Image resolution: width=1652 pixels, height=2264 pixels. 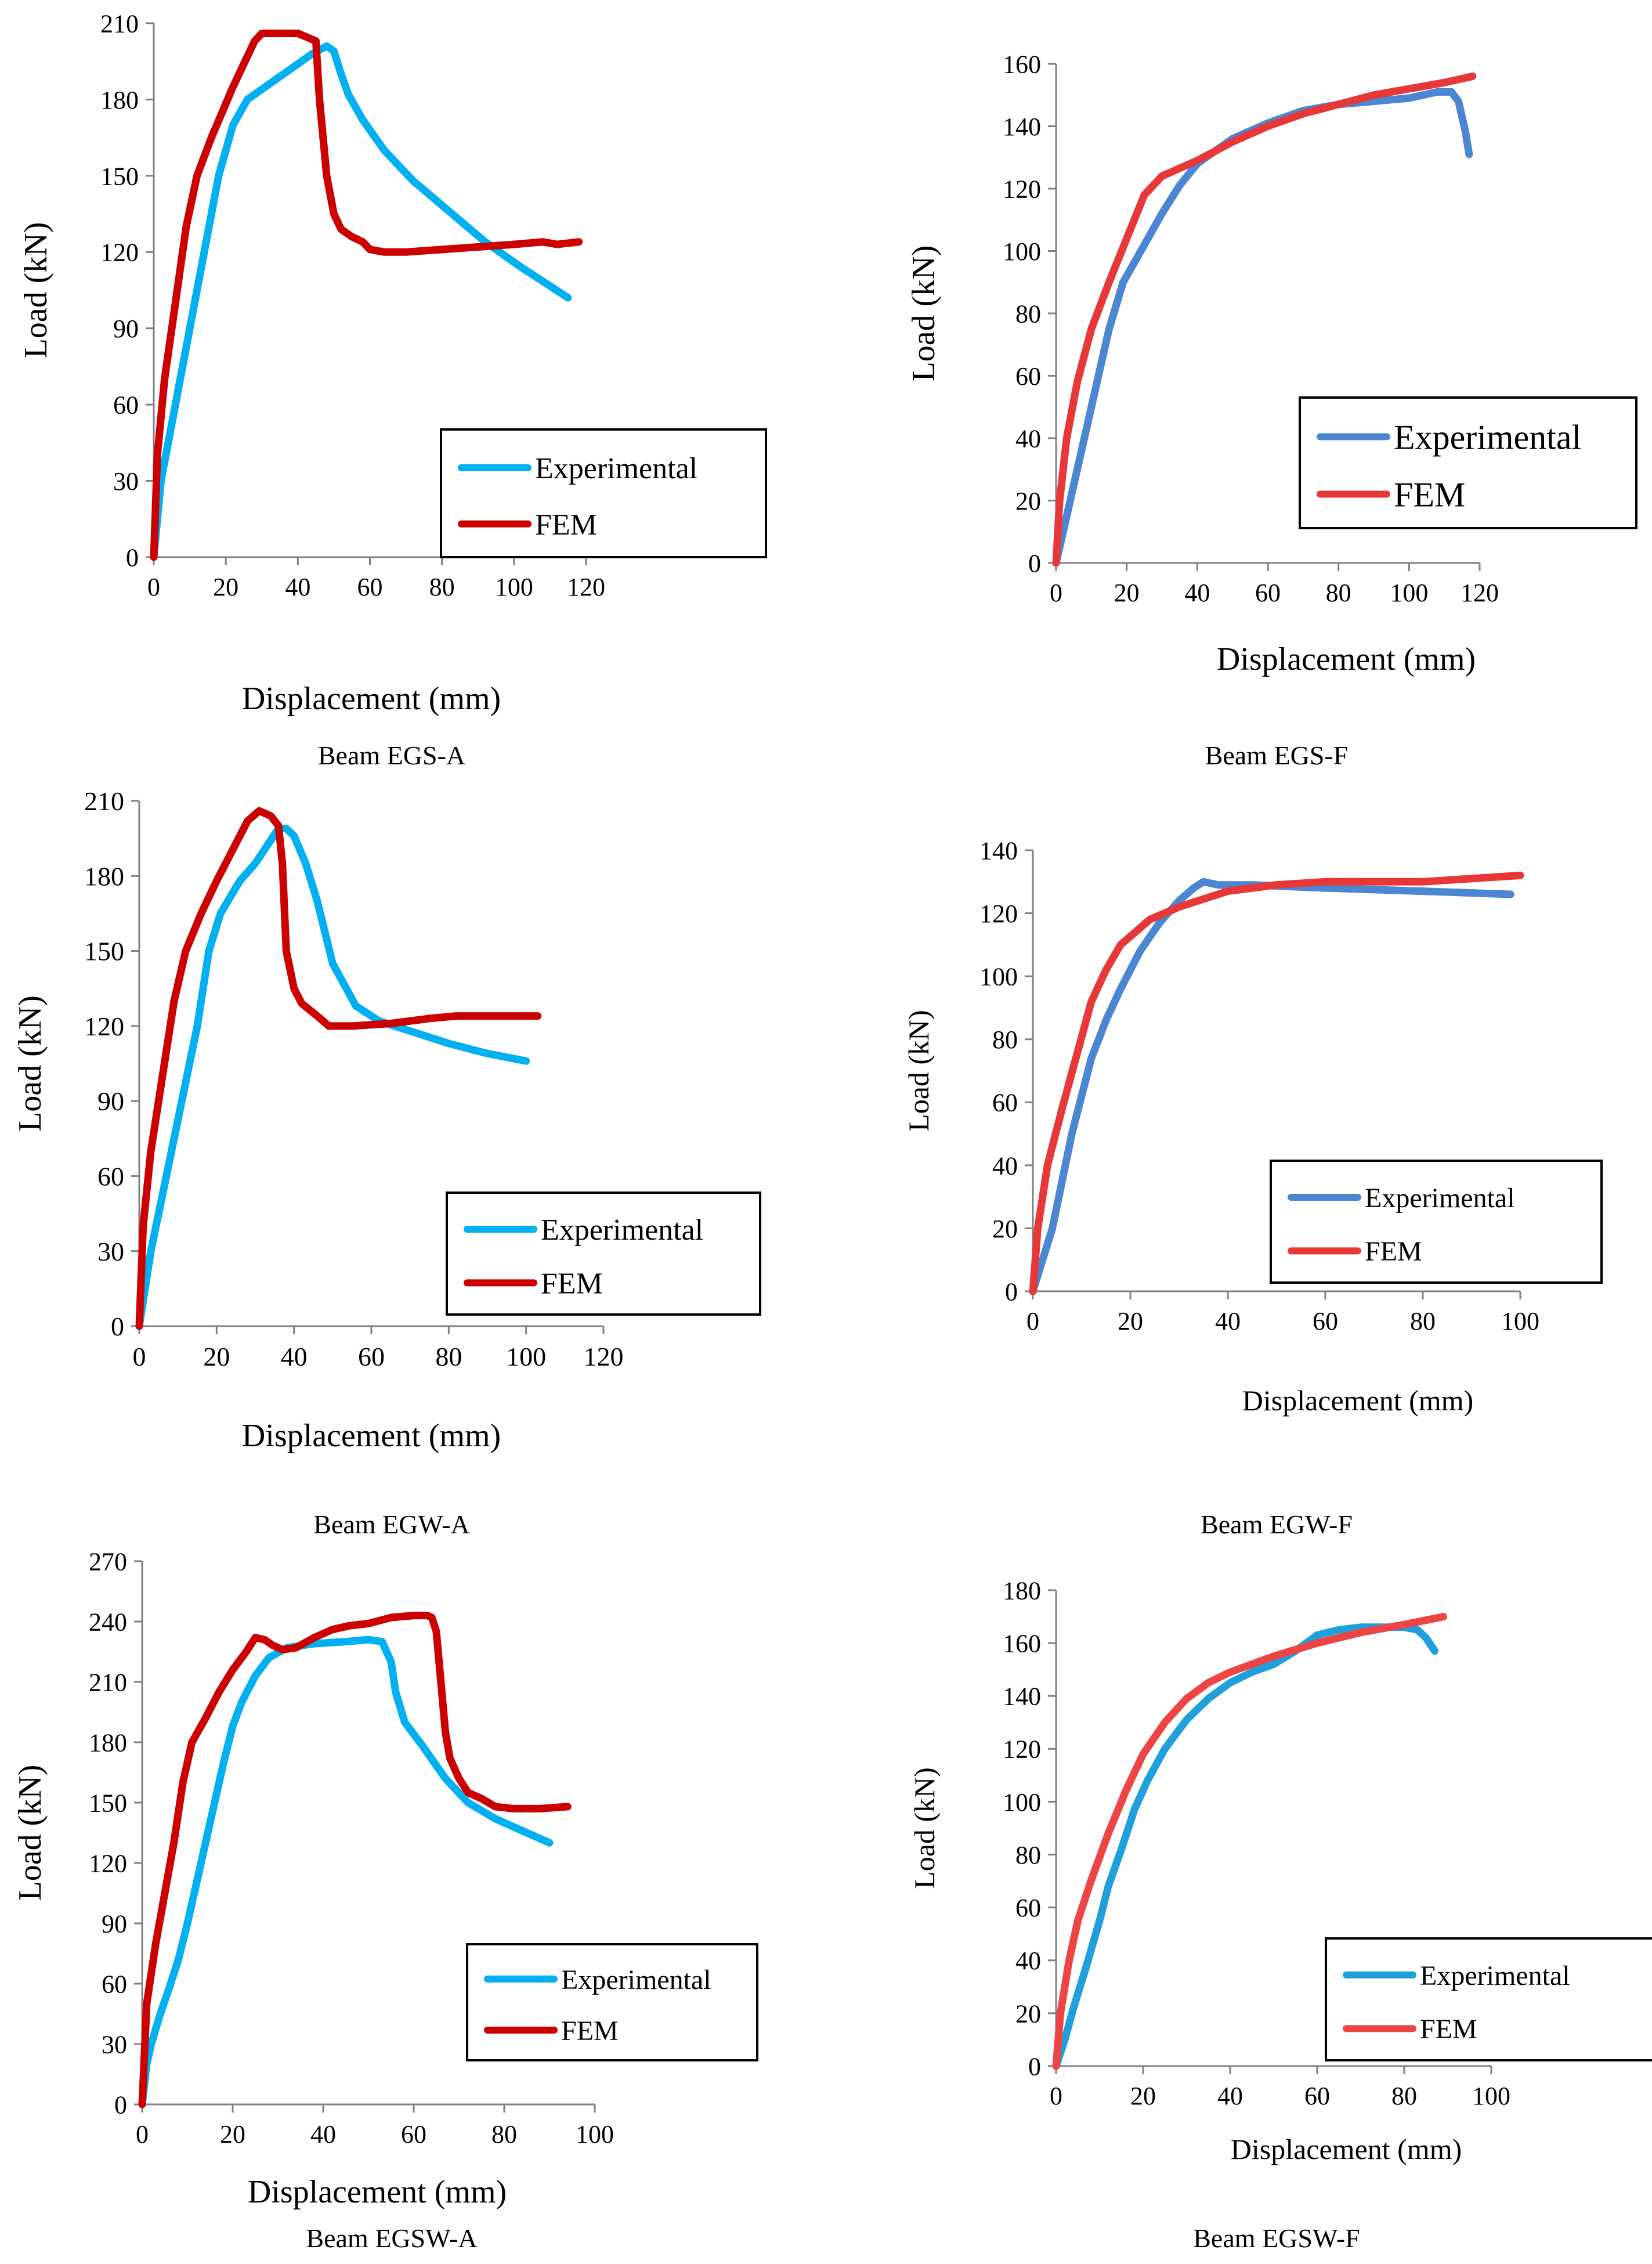 What do you see at coordinates (346, 1871) in the screenshot?
I see `series-experimental-line` at bounding box center [346, 1871].